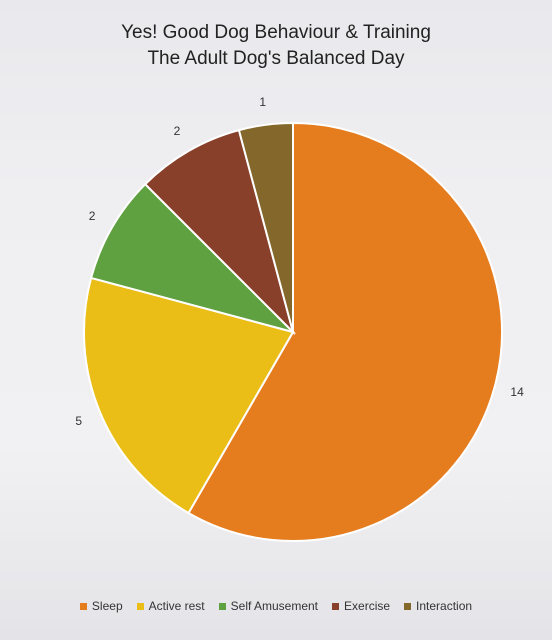 The height and width of the screenshot is (640, 552). I want to click on data-label-self-amusement: 2, so click(92, 216).